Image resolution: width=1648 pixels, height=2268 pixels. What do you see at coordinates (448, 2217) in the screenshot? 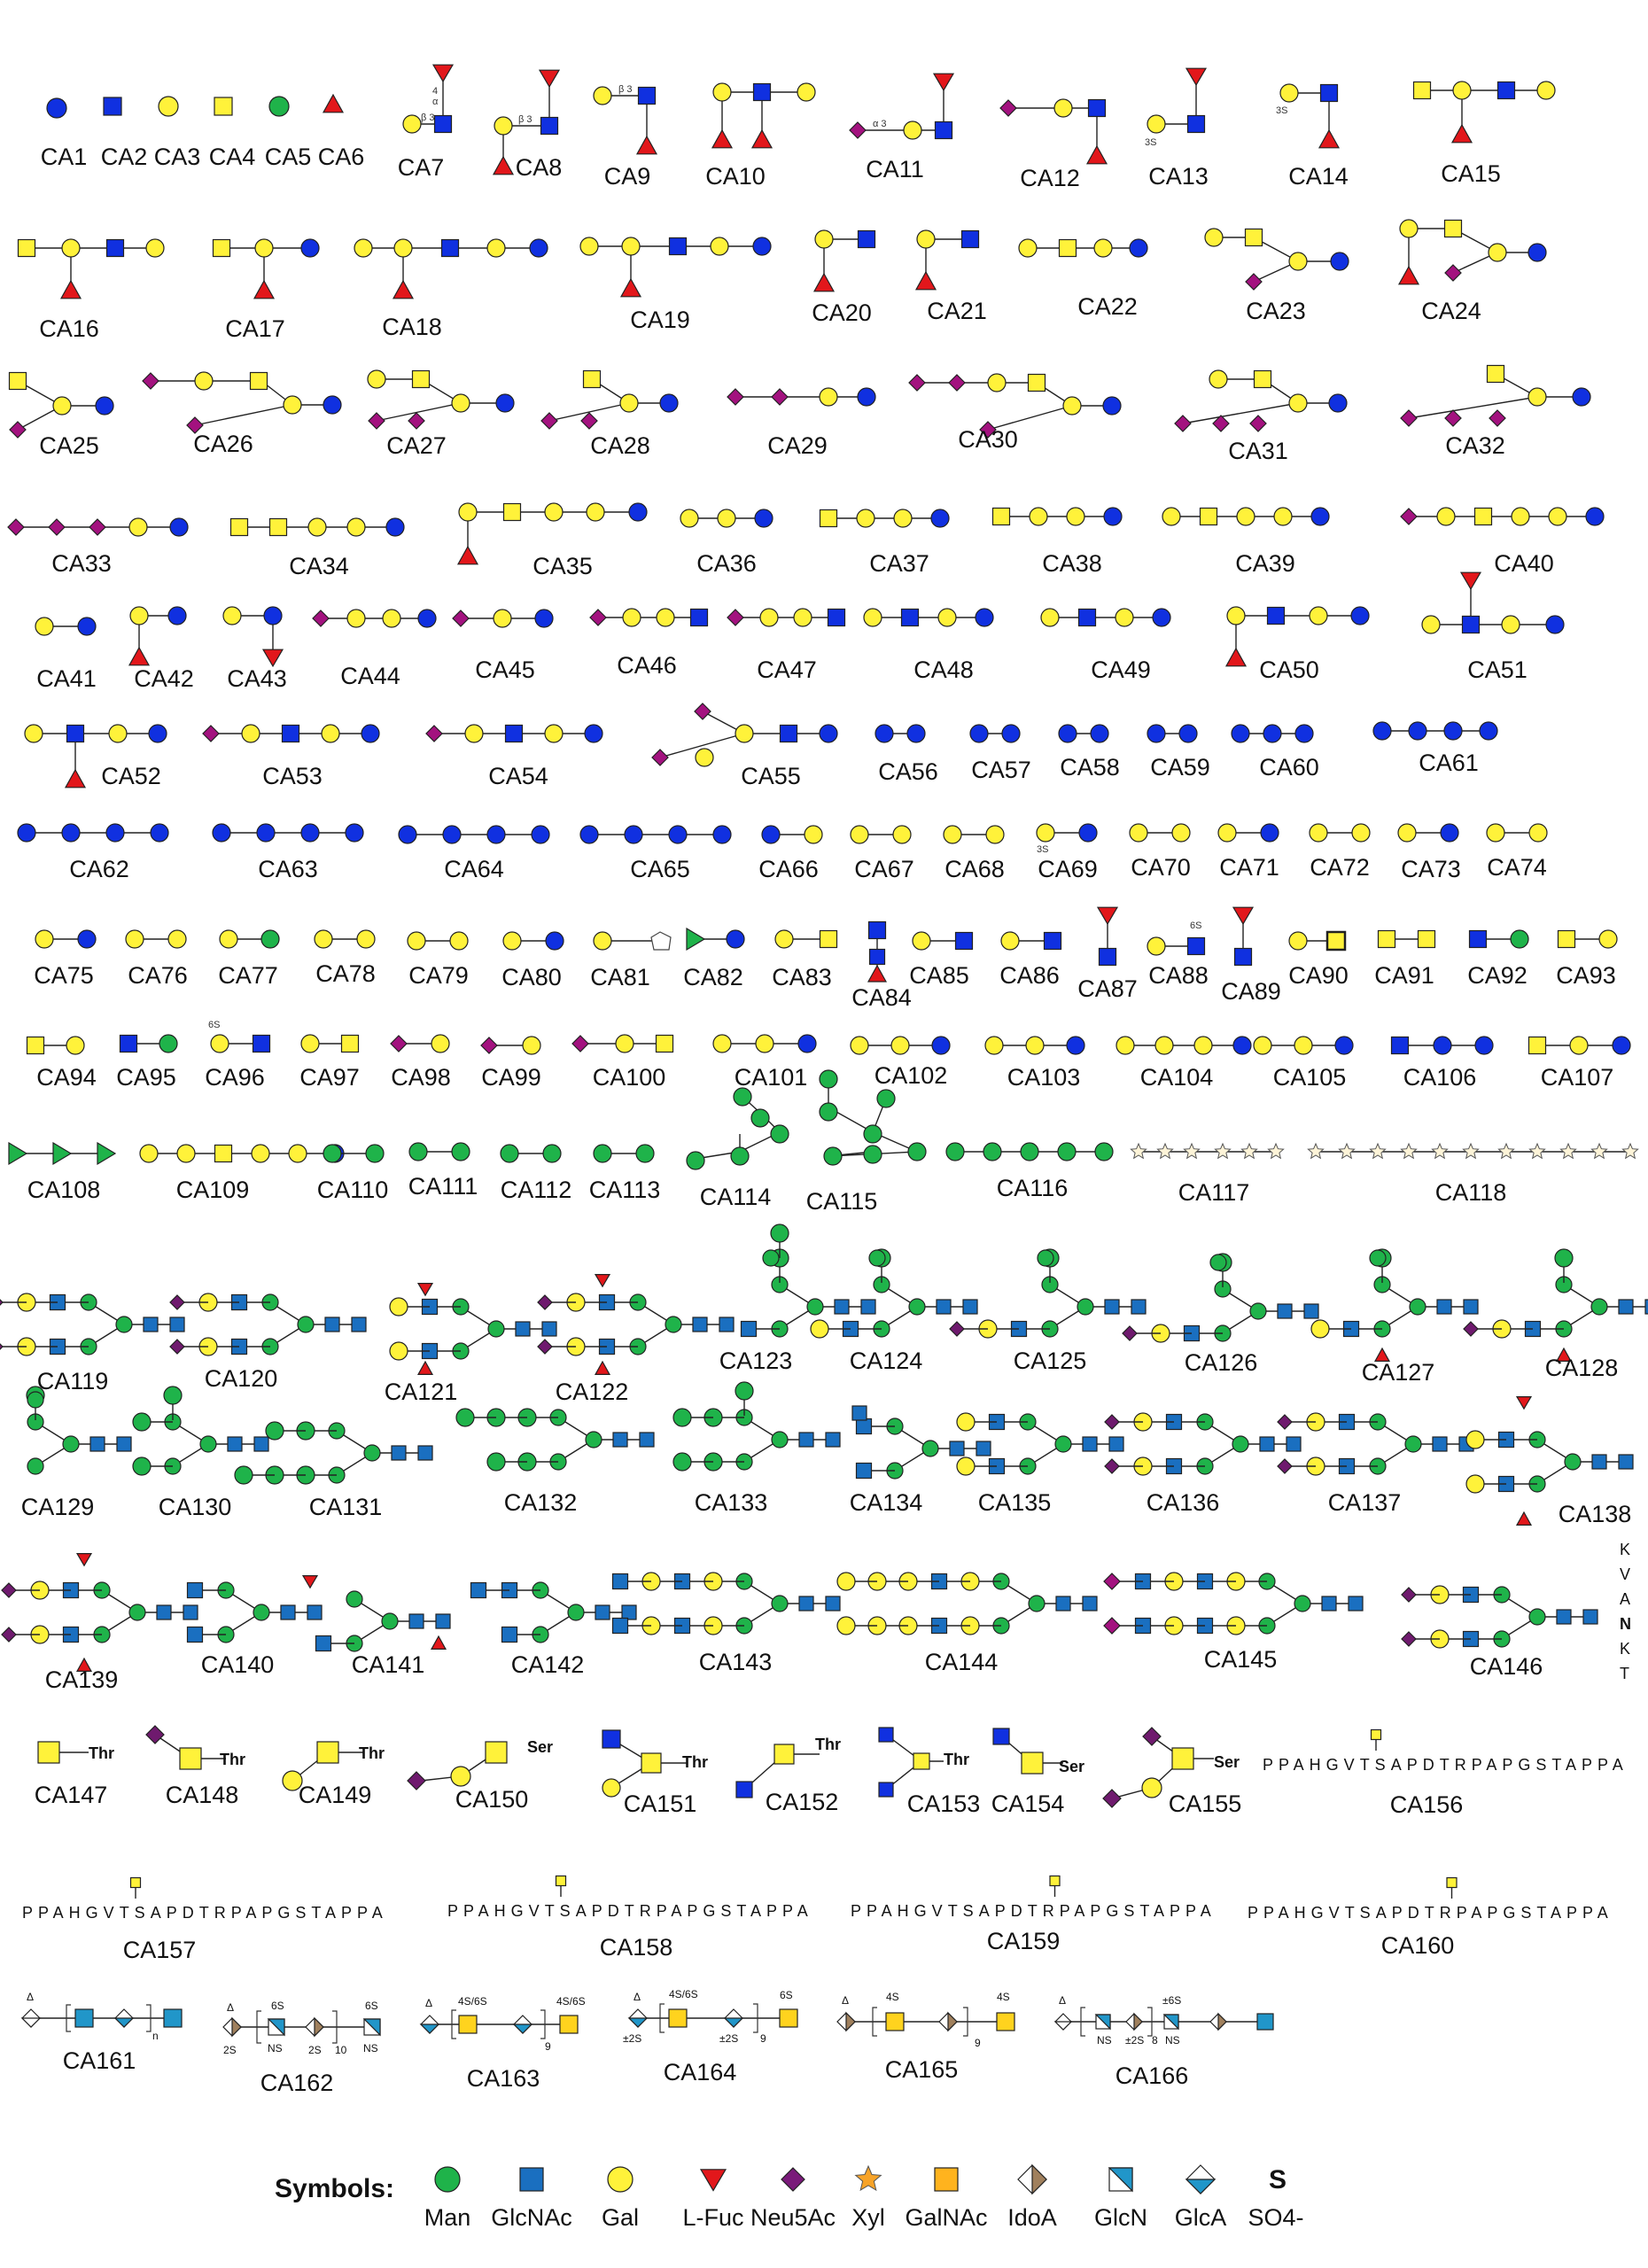
I see `legend-label: Man` at bounding box center [448, 2217].